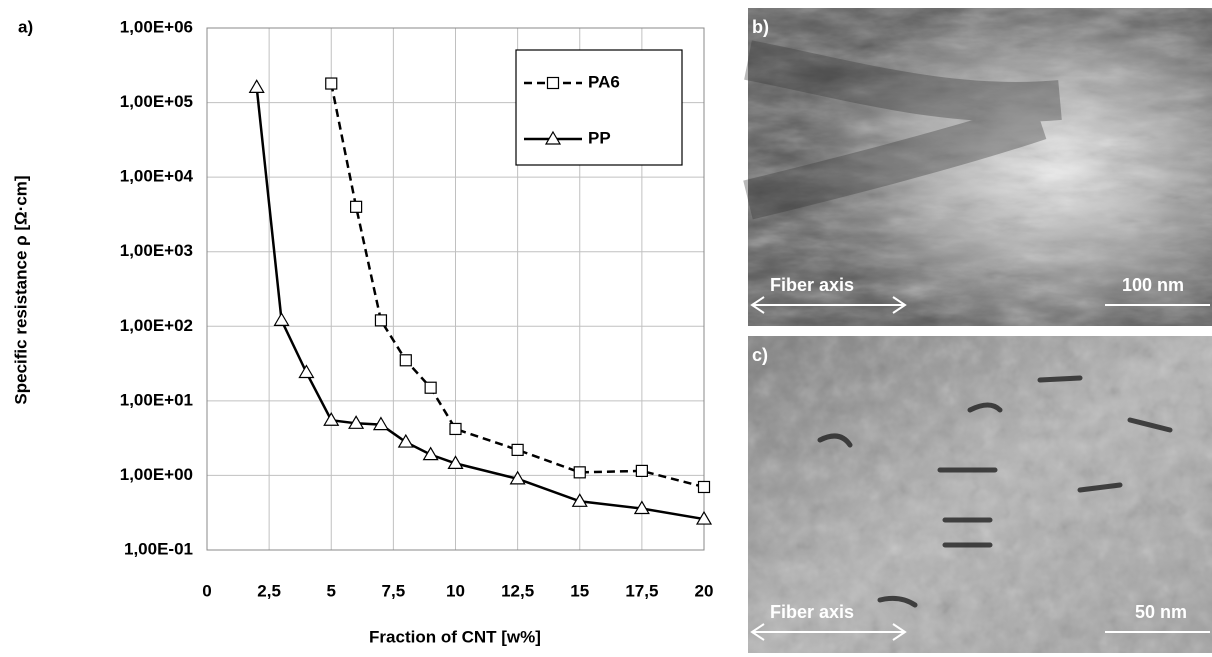 This screenshot has height=657, width=1212. What do you see at coordinates (269, 590) in the screenshot?
I see `x-tick-label: 2,5` at bounding box center [269, 590].